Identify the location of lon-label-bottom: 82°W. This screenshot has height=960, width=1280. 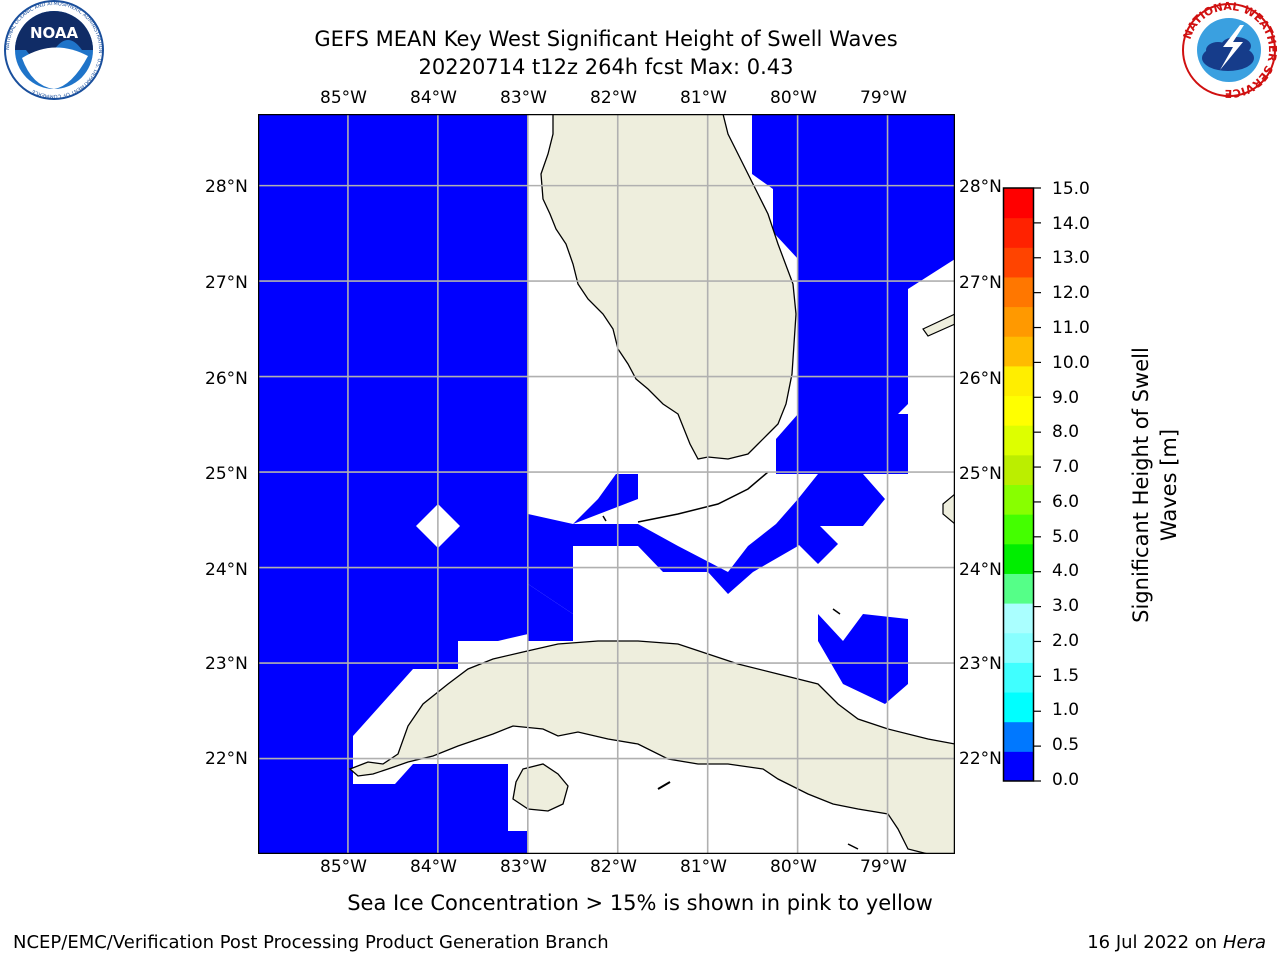
(613, 867).